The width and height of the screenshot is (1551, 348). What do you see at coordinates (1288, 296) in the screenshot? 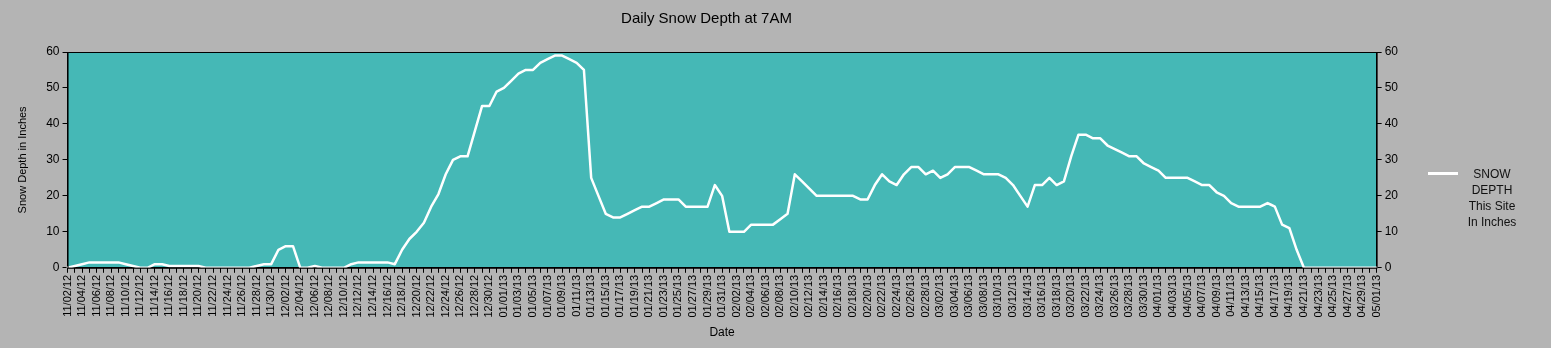
I see `x-tick-label: 04/19/13` at bounding box center [1288, 296].